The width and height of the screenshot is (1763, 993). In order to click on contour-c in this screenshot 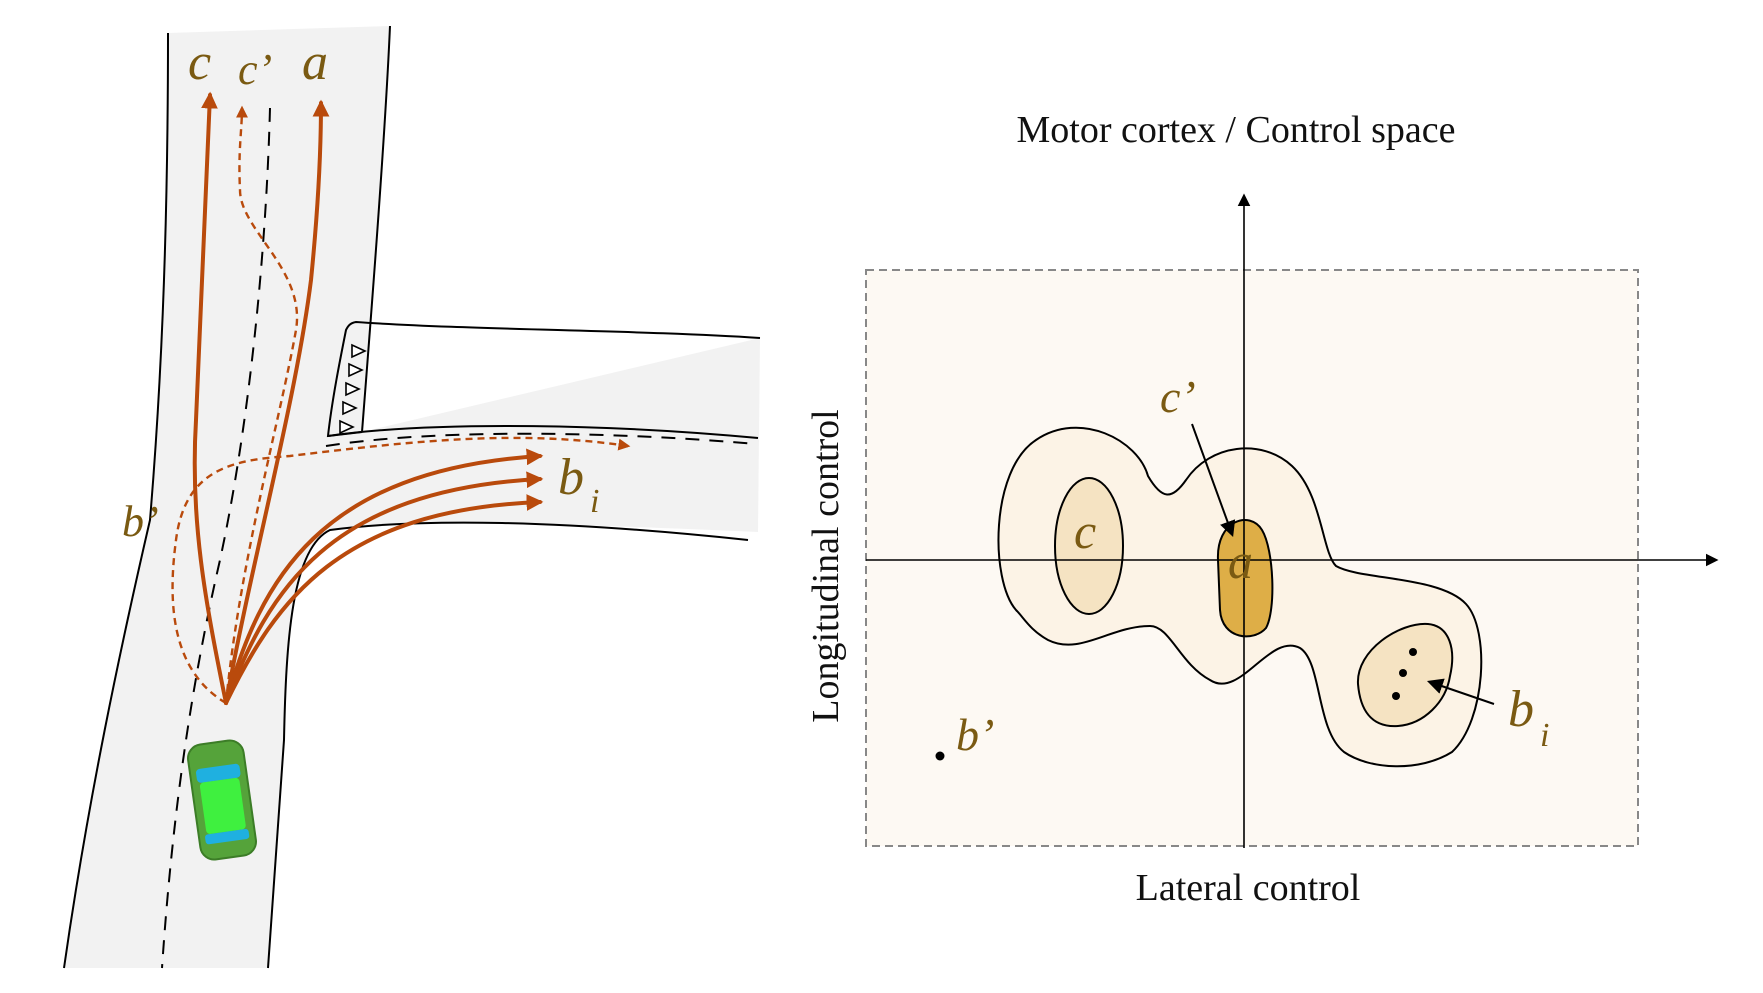, I will do `click(1089, 546)`.